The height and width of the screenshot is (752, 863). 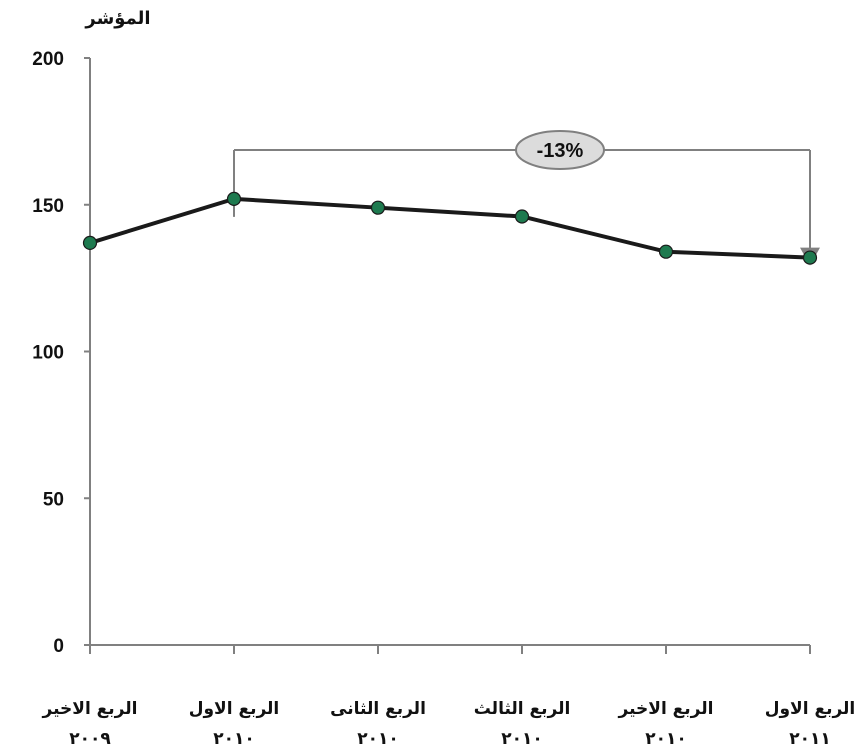 I want to click on callout-label: -13%, so click(x=560, y=151).